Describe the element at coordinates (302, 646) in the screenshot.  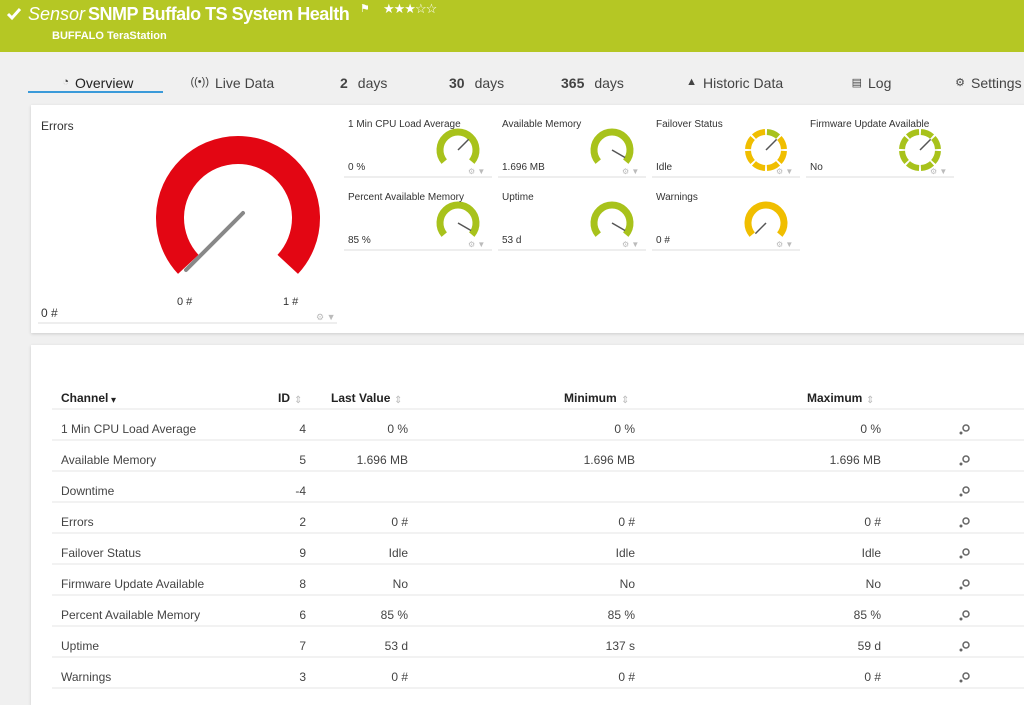
I see `table-cell: 7` at that location.